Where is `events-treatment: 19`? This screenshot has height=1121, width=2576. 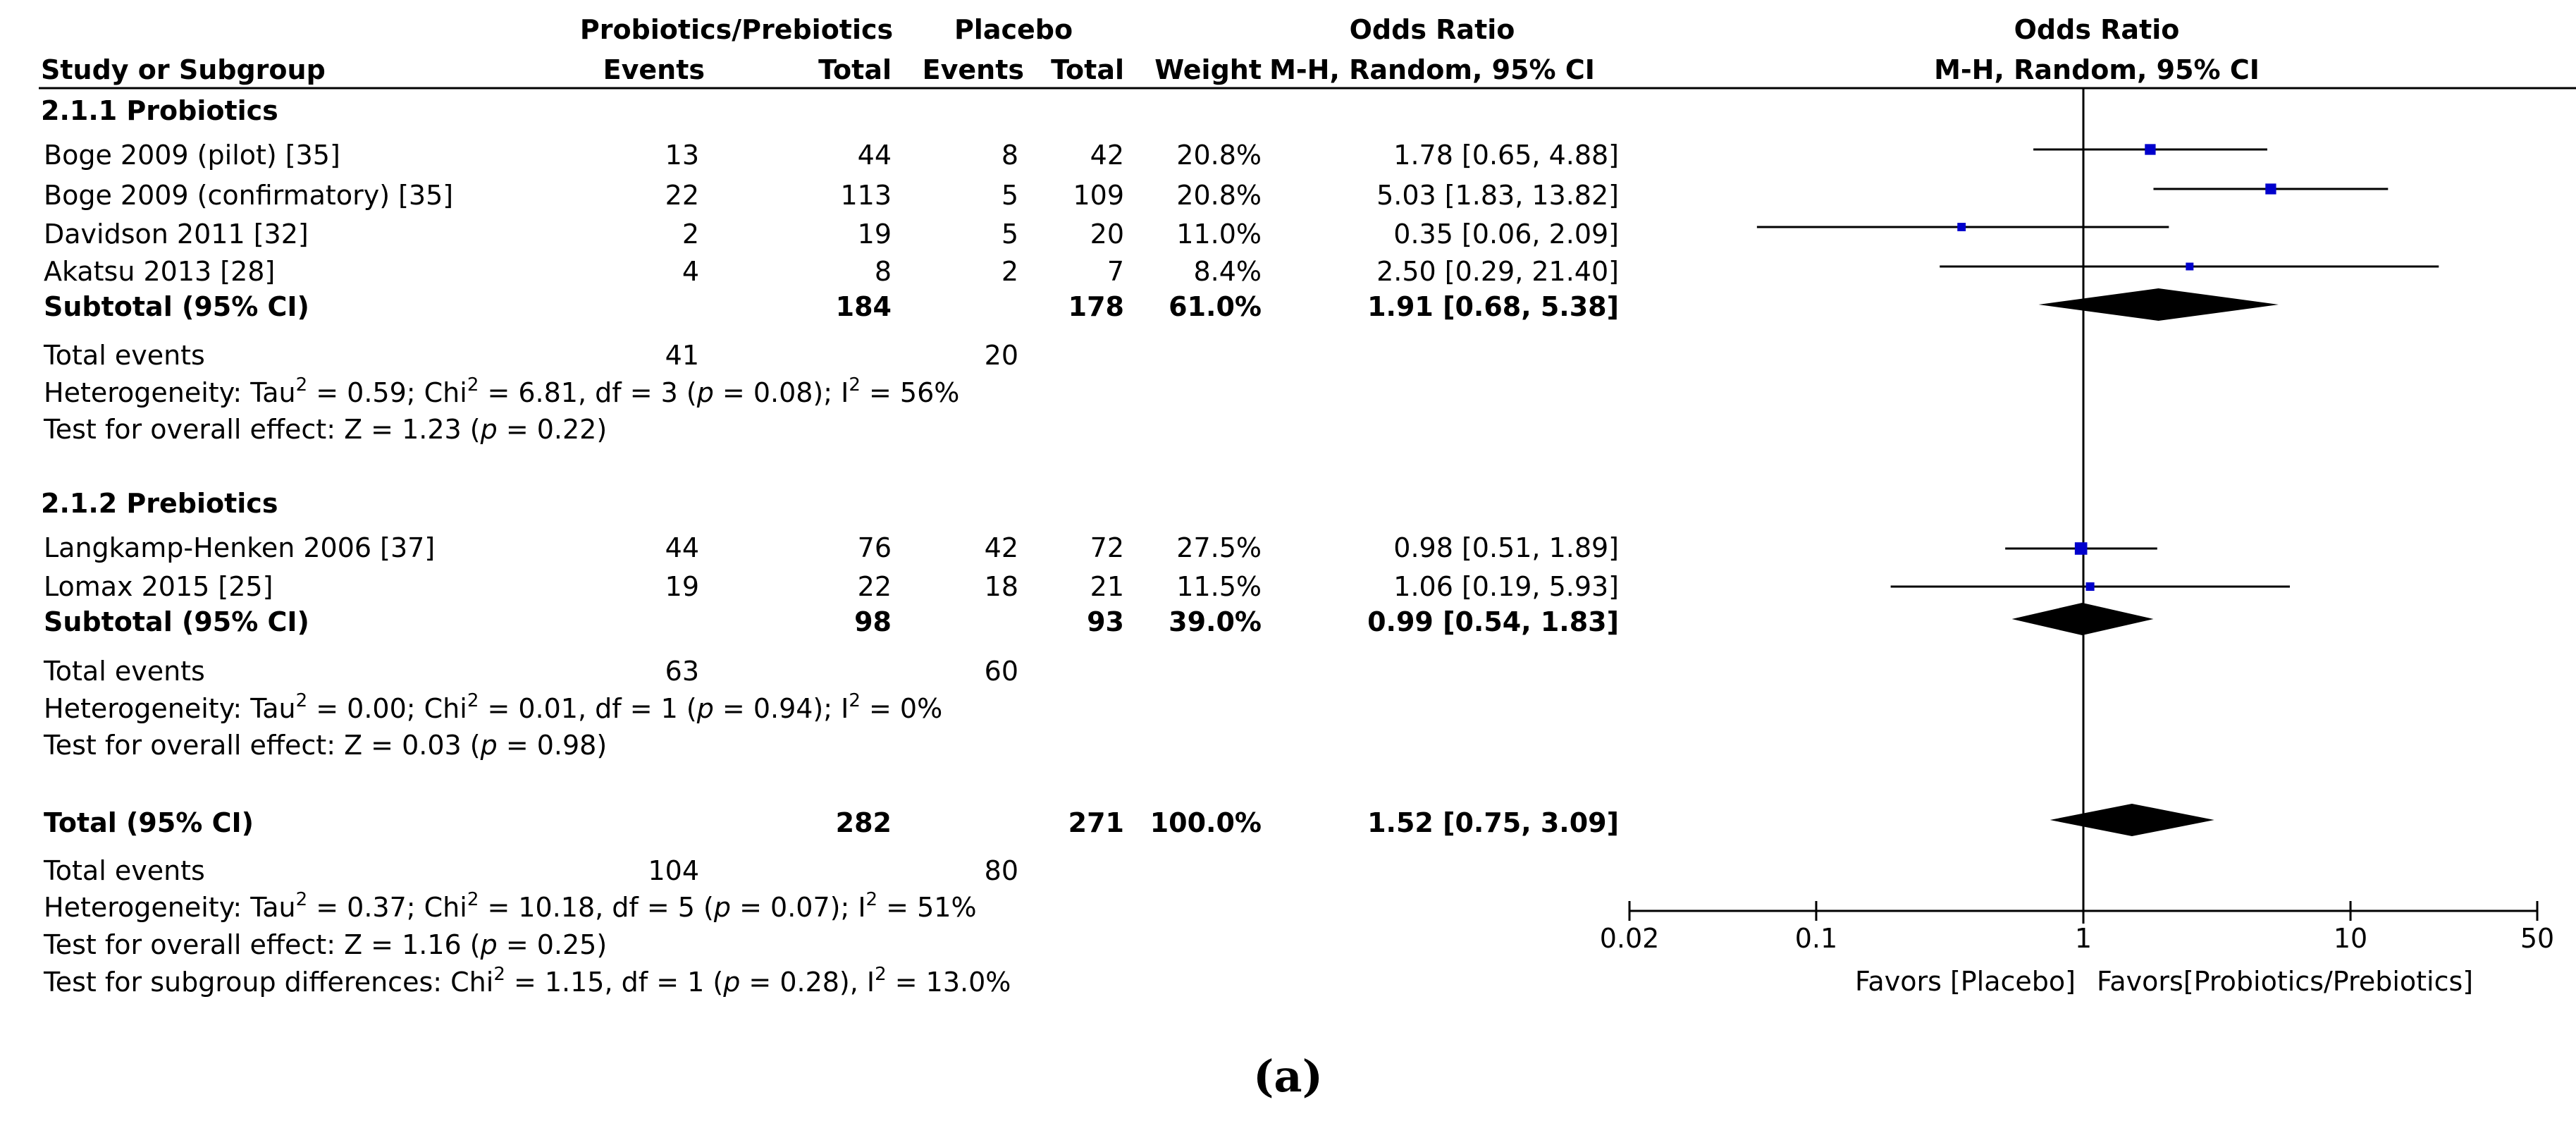 events-treatment: 19 is located at coordinates (682, 586).